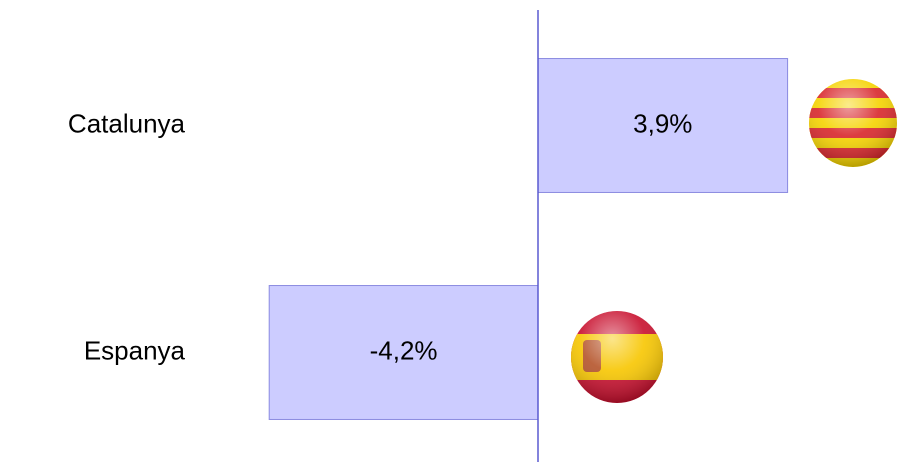 The height and width of the screenshot is (462, 901). I want to click on spanish-flag, so click(617, 357).